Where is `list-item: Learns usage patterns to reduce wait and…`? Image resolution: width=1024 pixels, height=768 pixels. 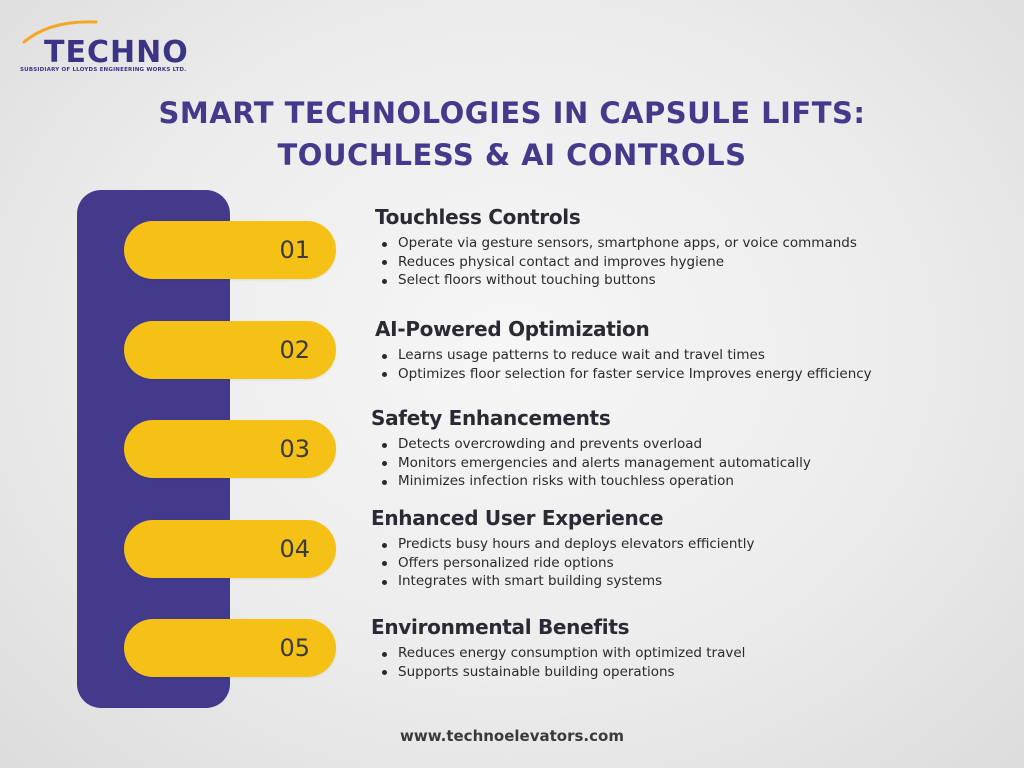
list-item: Learns usage patterns to reduce wait and… is located at coordinates (627, 355).